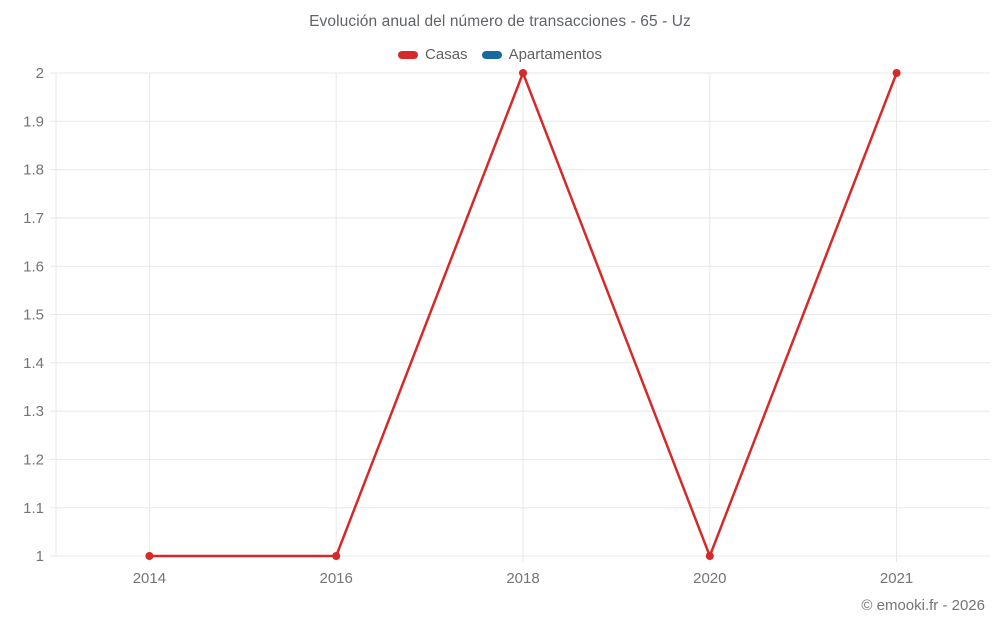 The width and height of the screenshot is (1000, 625). I want to click on x-axis-tick-label: 2020, so click(709, 578).